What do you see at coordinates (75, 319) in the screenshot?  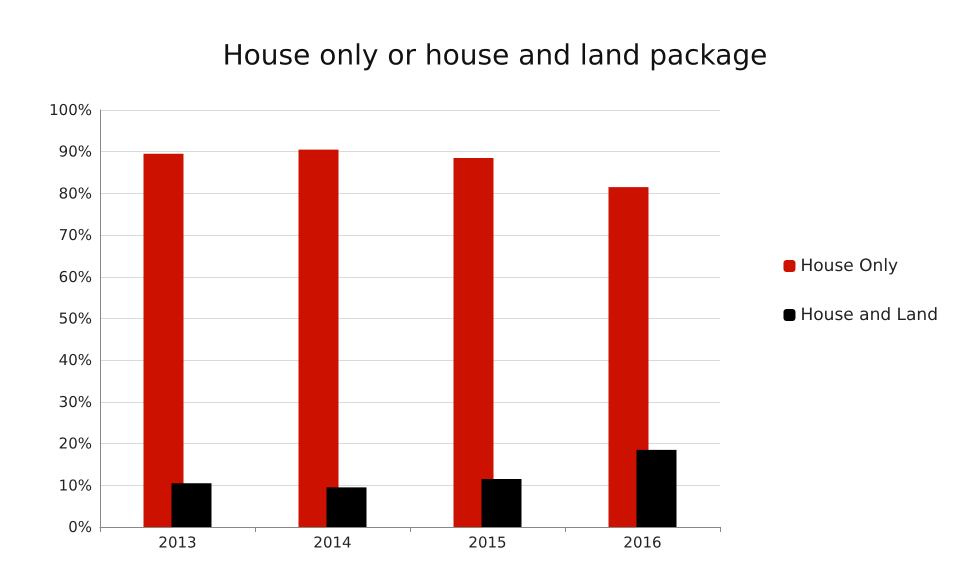 I see `y-tick-label: 50%` at bounding box center [75, 319].